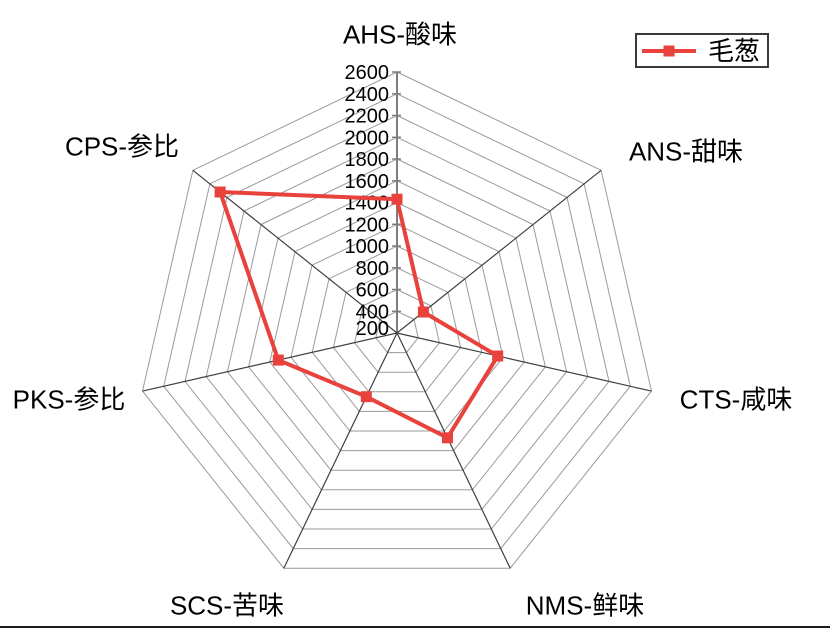 The width and height of the screenshot is (830, 629). What do you see at coordinates (415, 627) in the screenshot?
I see `bottom-divider` at bounding box center [415, 627].